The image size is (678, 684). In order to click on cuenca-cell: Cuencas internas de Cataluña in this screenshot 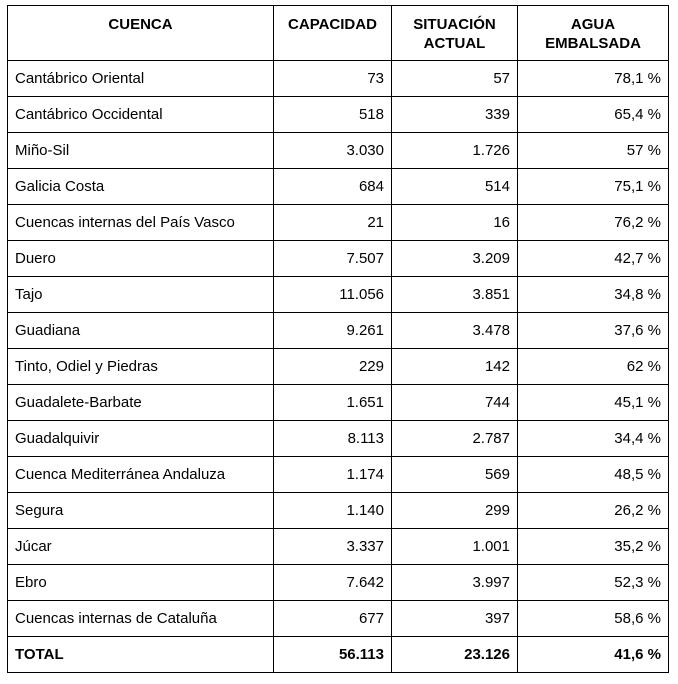, I will do `click(140, 618)`.